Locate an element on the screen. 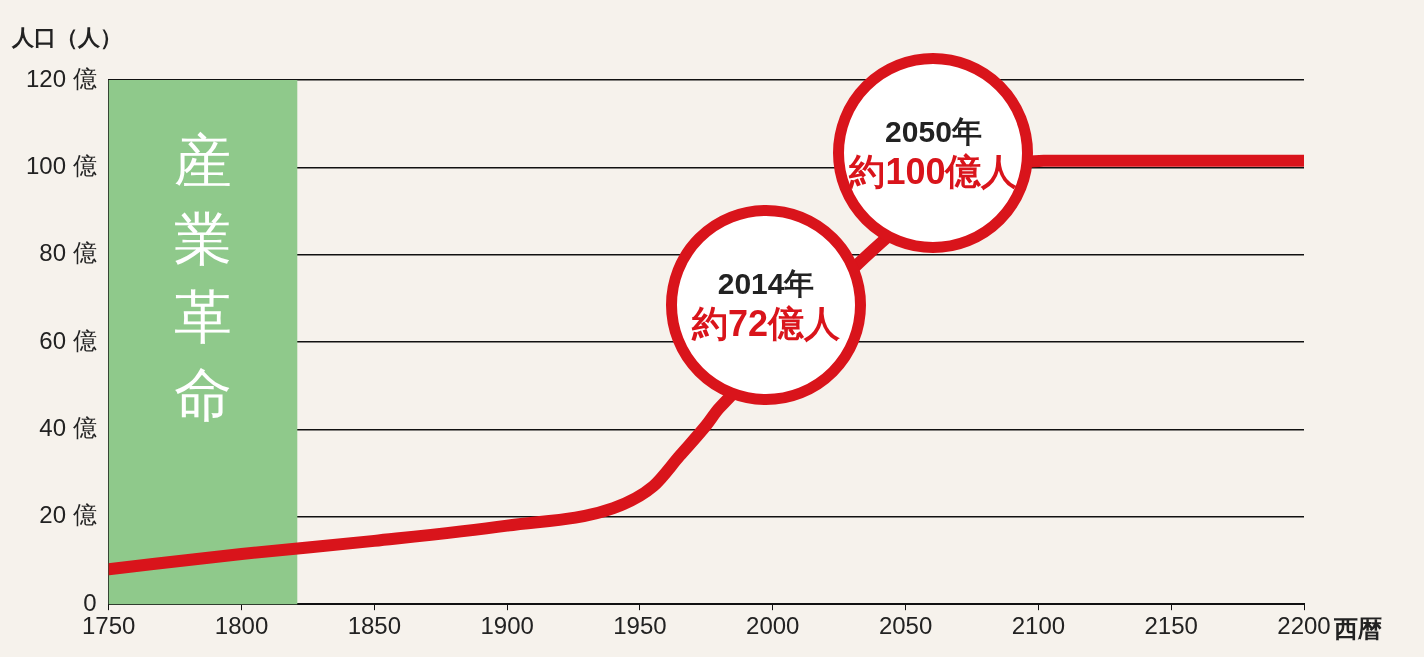  y-tick-label: 20 億 is located at coordinates (68, 515).